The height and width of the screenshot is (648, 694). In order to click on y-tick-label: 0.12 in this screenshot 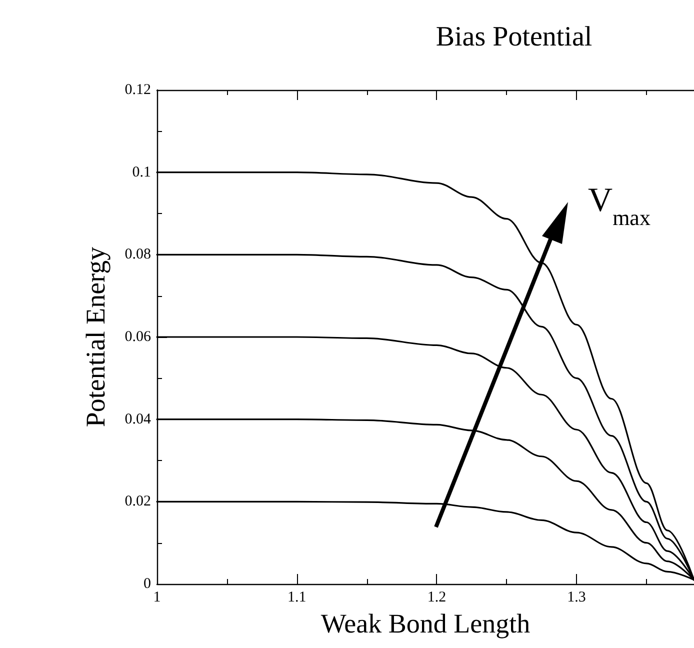, I will do `click(137, 90)`.